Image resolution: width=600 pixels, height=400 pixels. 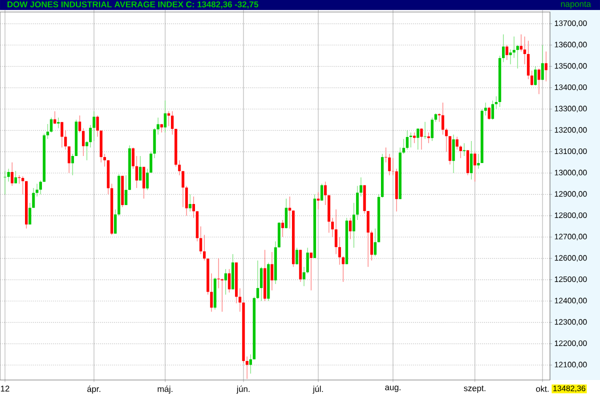 I want to click on x-tick-label: 12, so click(x=5, y=389).